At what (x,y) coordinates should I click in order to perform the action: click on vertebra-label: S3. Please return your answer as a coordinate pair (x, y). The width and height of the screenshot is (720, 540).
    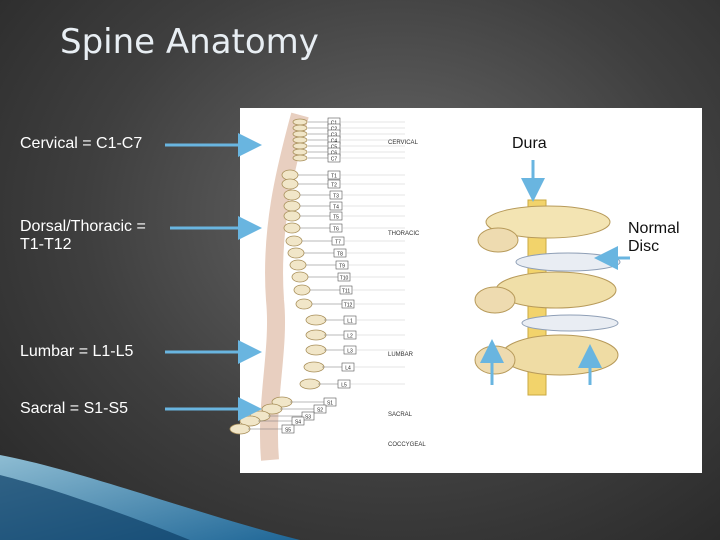
    Looking at the image, I should click on (308, 418).